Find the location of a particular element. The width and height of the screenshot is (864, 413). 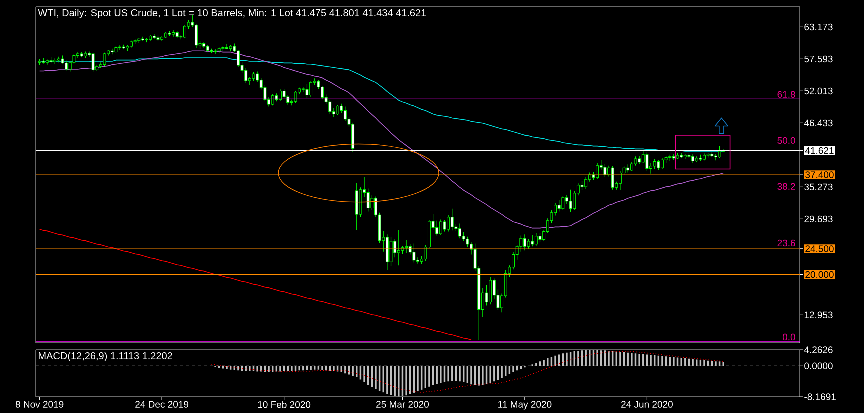

y-tick-label: 35.273 is located at coordinates (818, 187).